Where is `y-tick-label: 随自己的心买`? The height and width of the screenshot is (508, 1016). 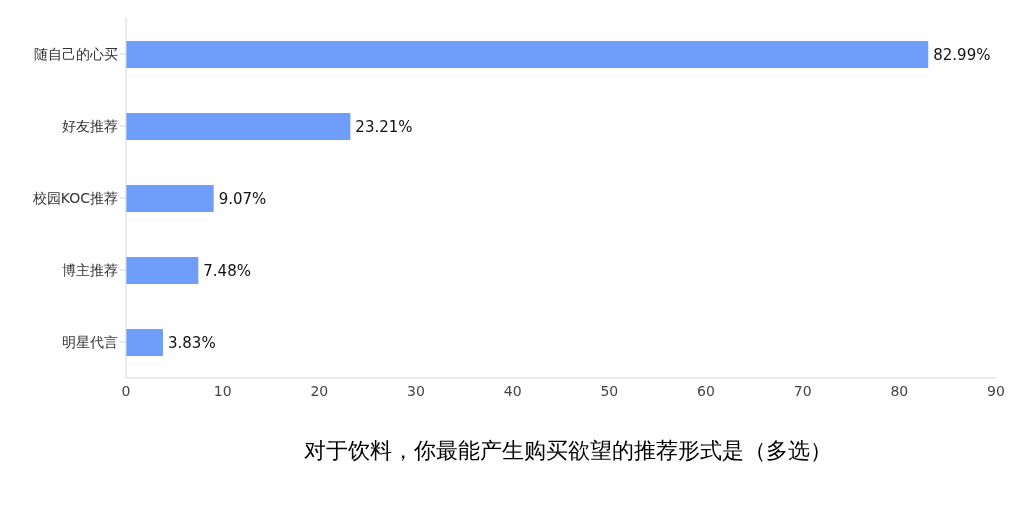
y-tick-label: 随自己的心买 is located at coordinates (76, 53).